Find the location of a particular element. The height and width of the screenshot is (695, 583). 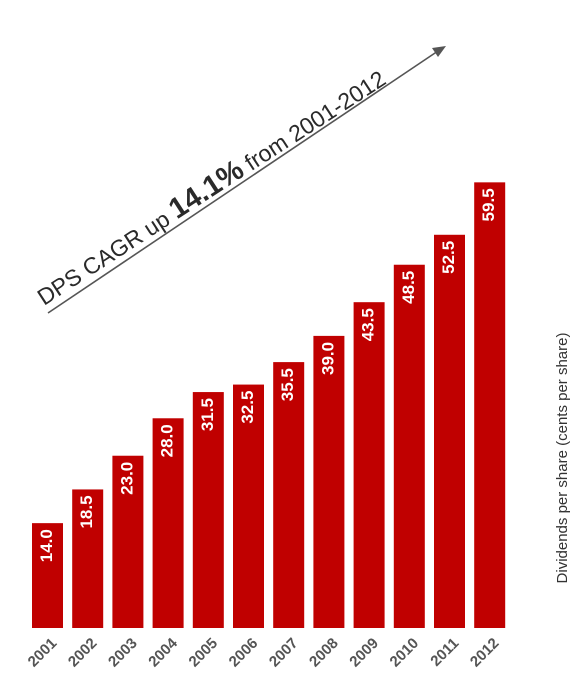

bar-2010 is located at coordinates (409, 446).